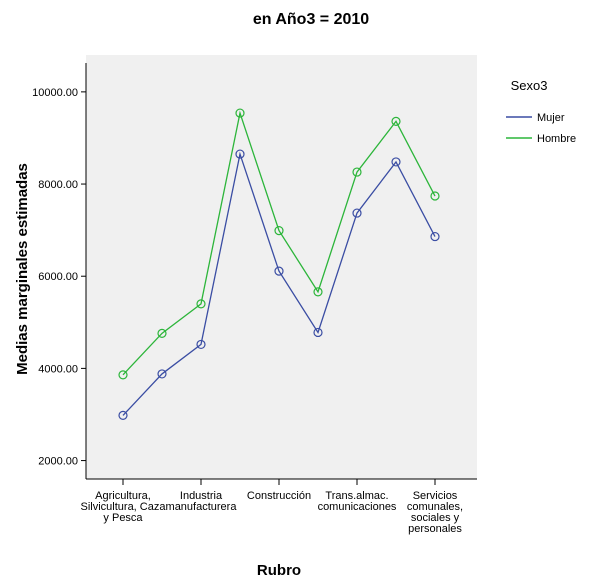 Image resolution: width=598 pixels, height=583 pixels. What do you see at coordinates (529, 85) in the screenshot?
I see `legend-title: Sexo3` at bounding box center [529, 85].